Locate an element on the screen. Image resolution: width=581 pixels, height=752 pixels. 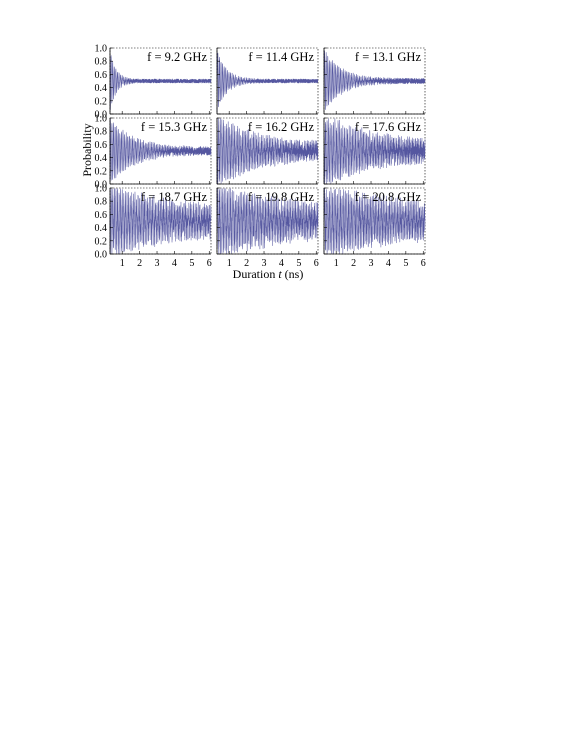
panel-frequency-label: f = 15.3 GHz is located at coordinates (174, 127).